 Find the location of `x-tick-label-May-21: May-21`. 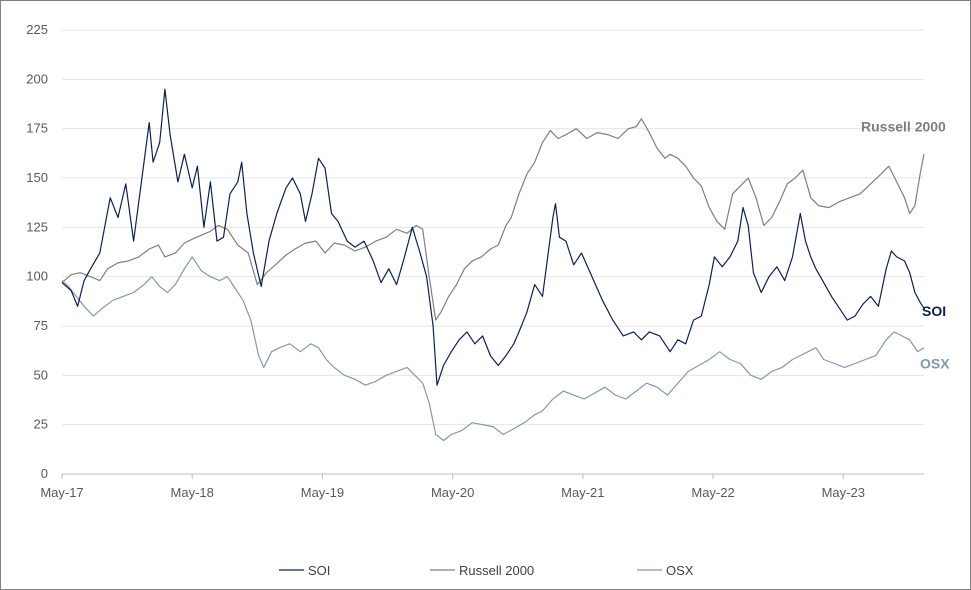

x-tick-label-May-21: May-21 is located at coordinates (582, 492).